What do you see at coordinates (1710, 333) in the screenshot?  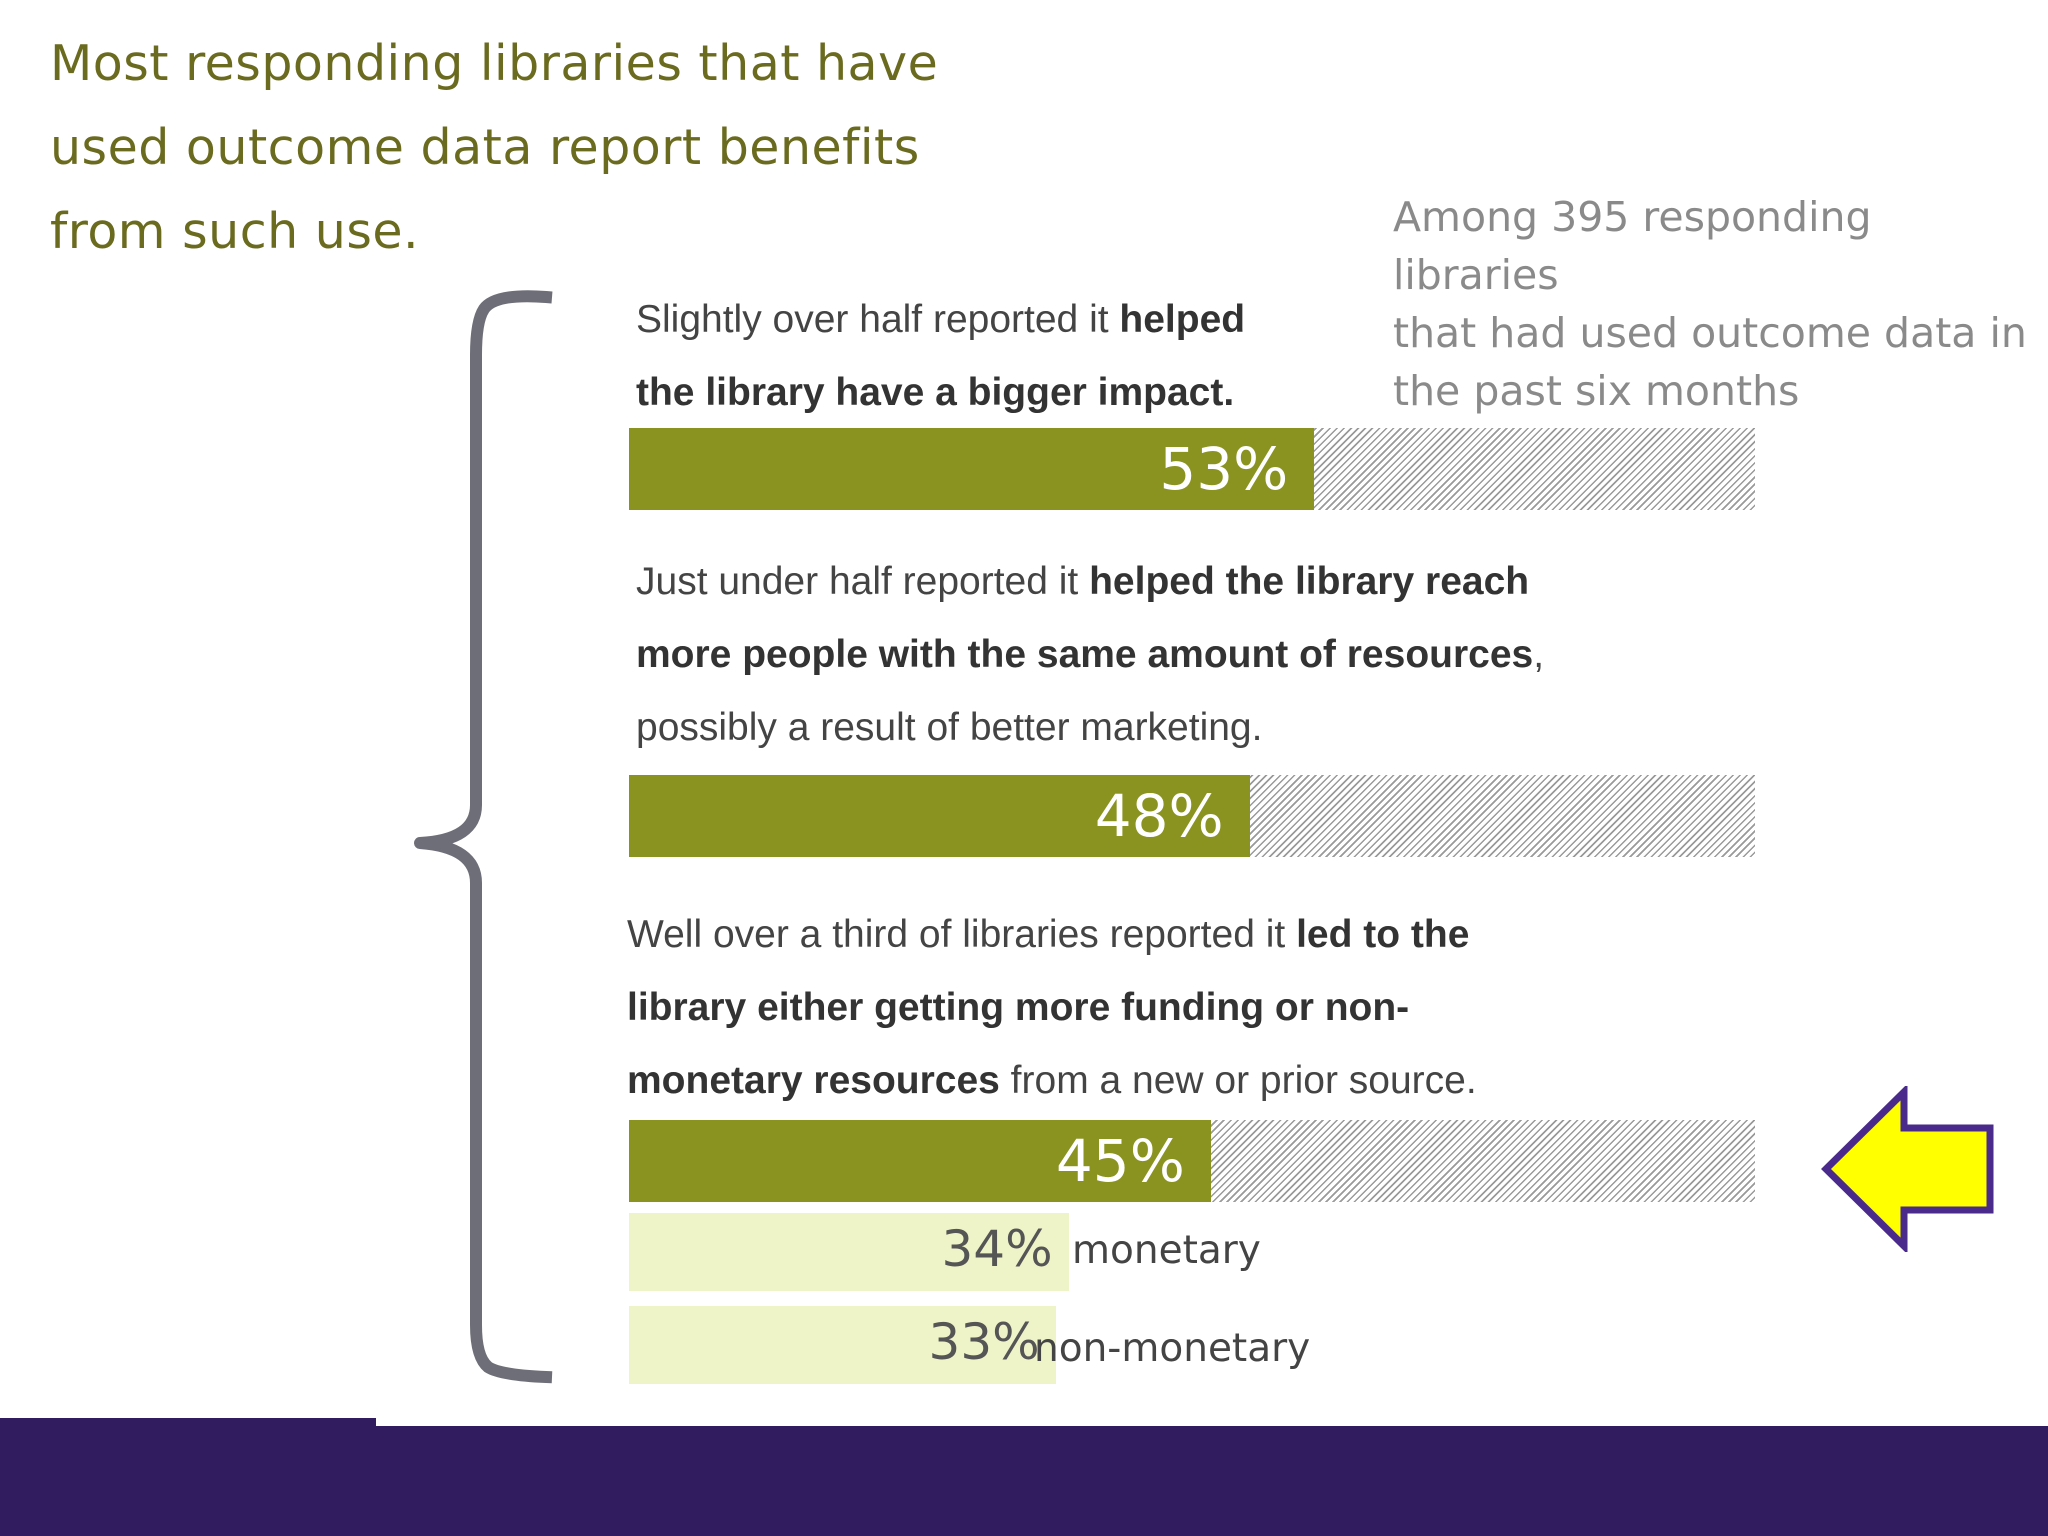 I see `note-line: that had used outcome data in` at bounding box center [1710, 333].